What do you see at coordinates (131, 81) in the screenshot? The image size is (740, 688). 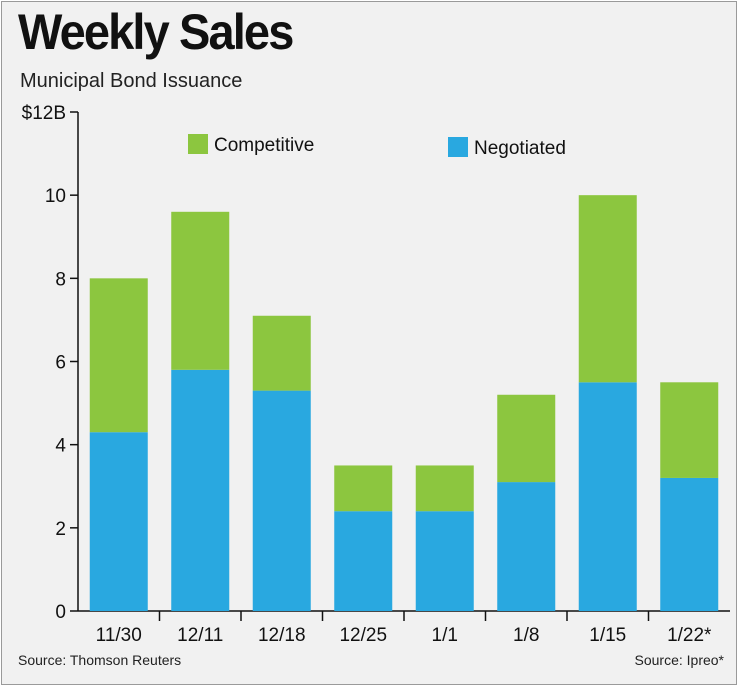 I see `chart-subtitle: Municipal Bond Issuance` at bounding box center [131, 81].